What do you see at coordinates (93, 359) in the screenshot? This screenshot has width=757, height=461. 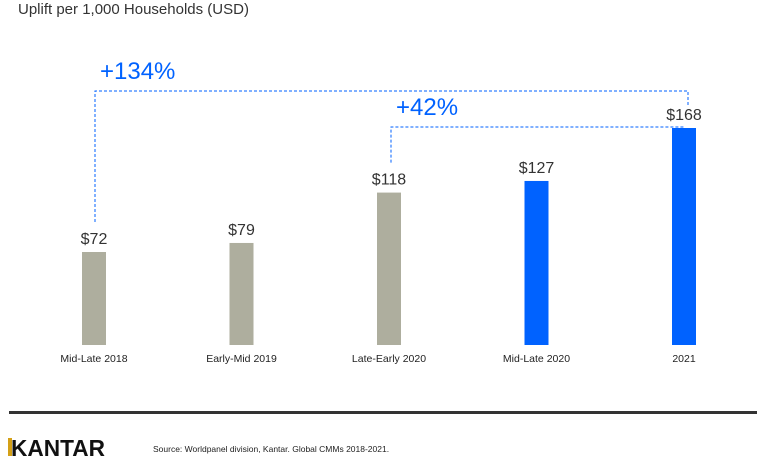 I see `x-tick-label: Mid-Late 2018` at bounding box center [93, 359].